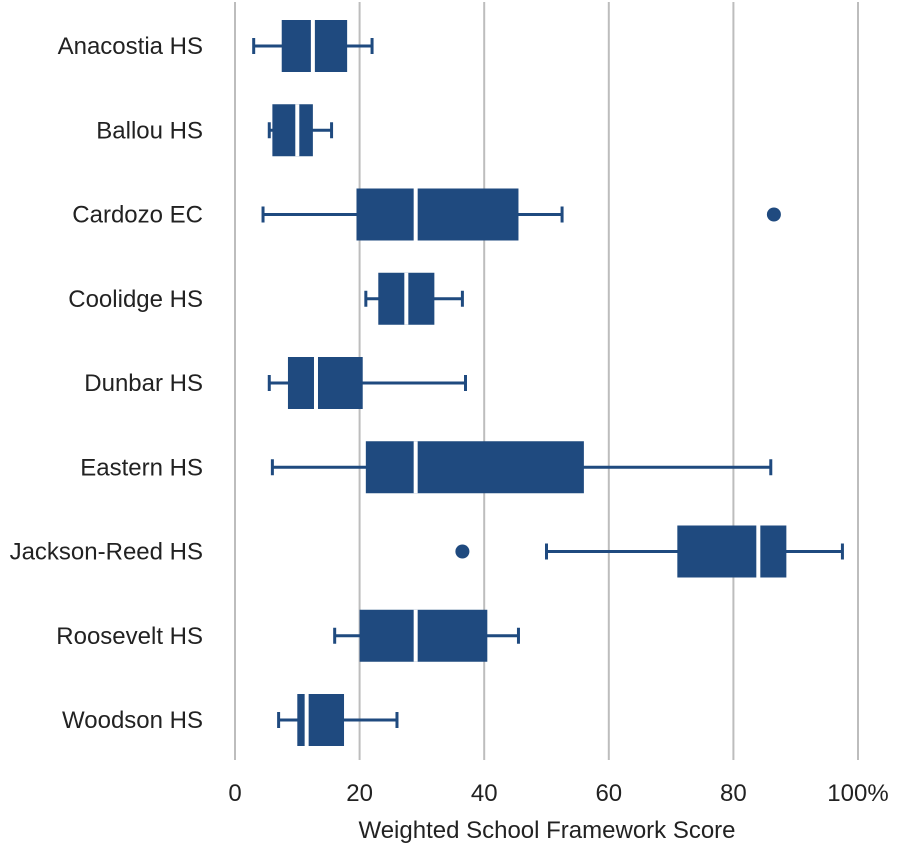 This screenshot has width=897, height=845. I want to click on x-tick-label: 100%, so click(857, 793).